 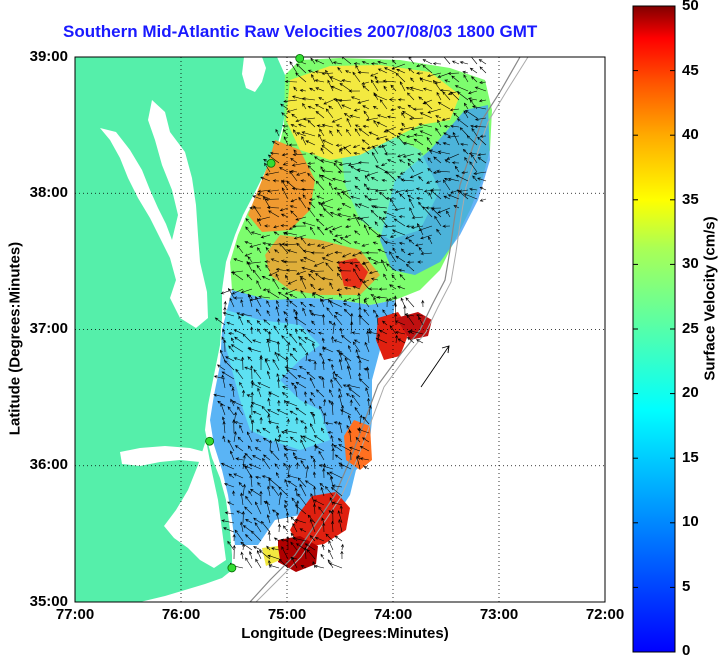 I want to click on colorbar-tick-label: 20, so click(x=690, y=392).